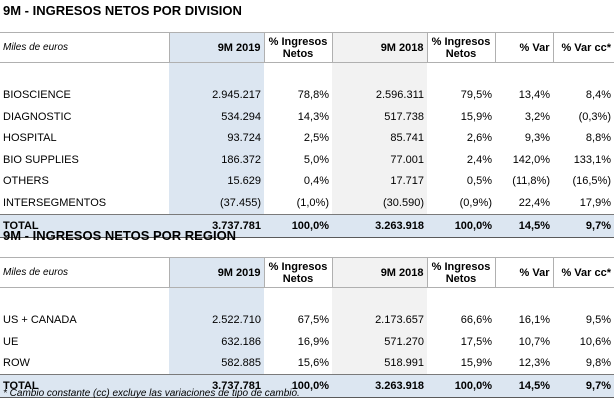 This screenshot has height=404, width=614. What do you see at coordinates (379, 203) in the screenshot?
I see `cell-9m-2018: (30.590)` at bounding box center [379, 203].